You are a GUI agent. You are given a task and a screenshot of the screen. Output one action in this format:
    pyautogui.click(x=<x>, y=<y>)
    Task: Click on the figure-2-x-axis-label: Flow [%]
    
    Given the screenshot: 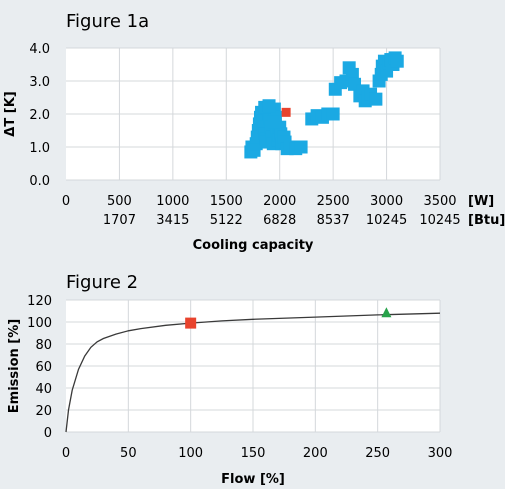 What is the action you would take?
    pyautogui.click(x=253, y=479)
    